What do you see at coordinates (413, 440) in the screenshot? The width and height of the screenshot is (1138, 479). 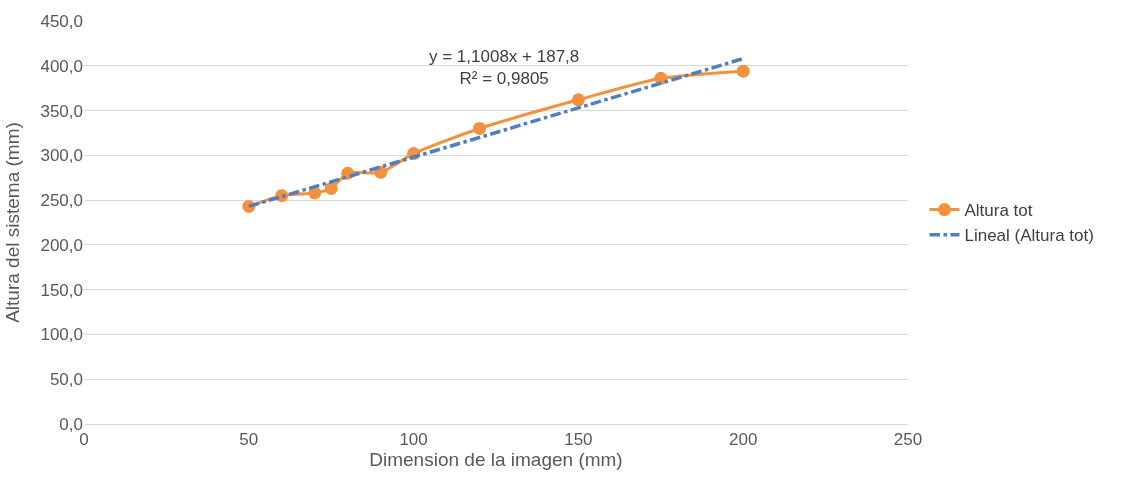 I see `x-tick-label: 100` at bounding box center [413, 440].